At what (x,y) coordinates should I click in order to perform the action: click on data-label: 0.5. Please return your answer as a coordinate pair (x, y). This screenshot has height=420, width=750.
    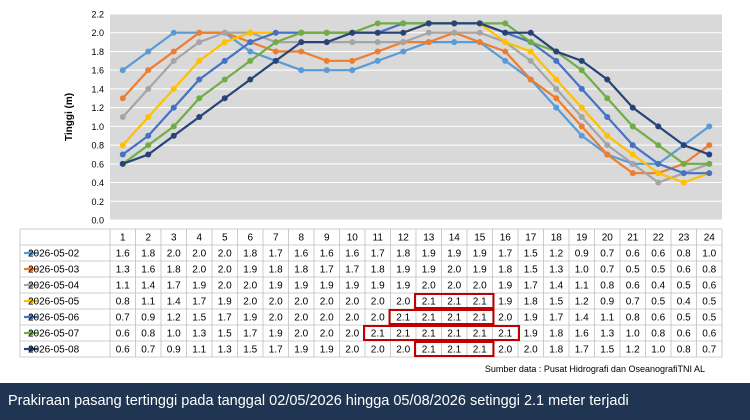
    Looking at the image, I should click on (658, 270).